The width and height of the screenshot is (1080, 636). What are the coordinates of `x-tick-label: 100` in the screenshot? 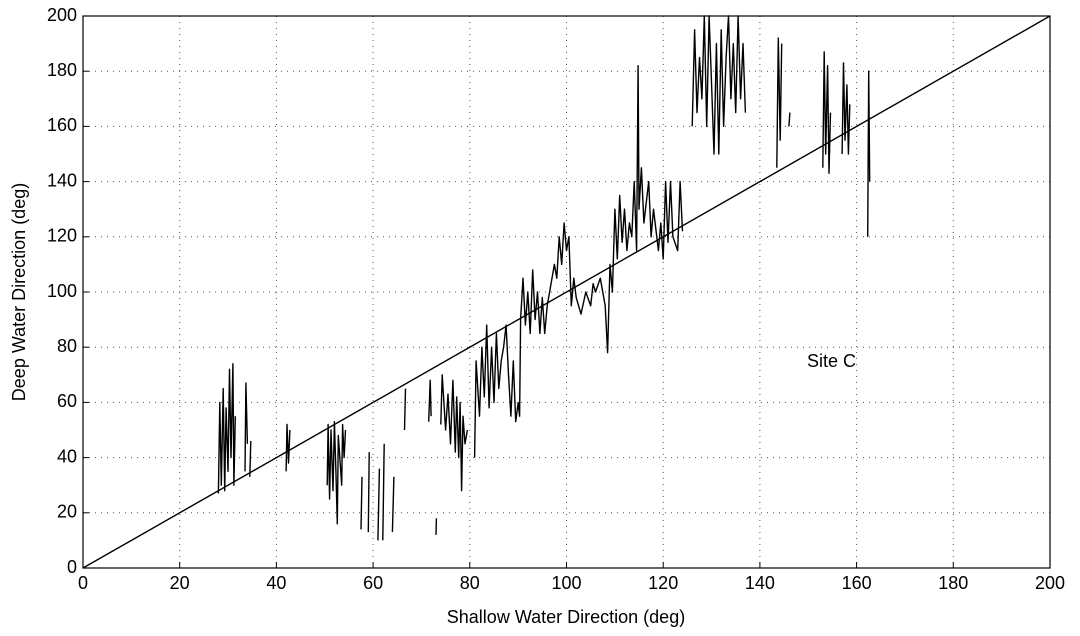 It's located at (566, 583).